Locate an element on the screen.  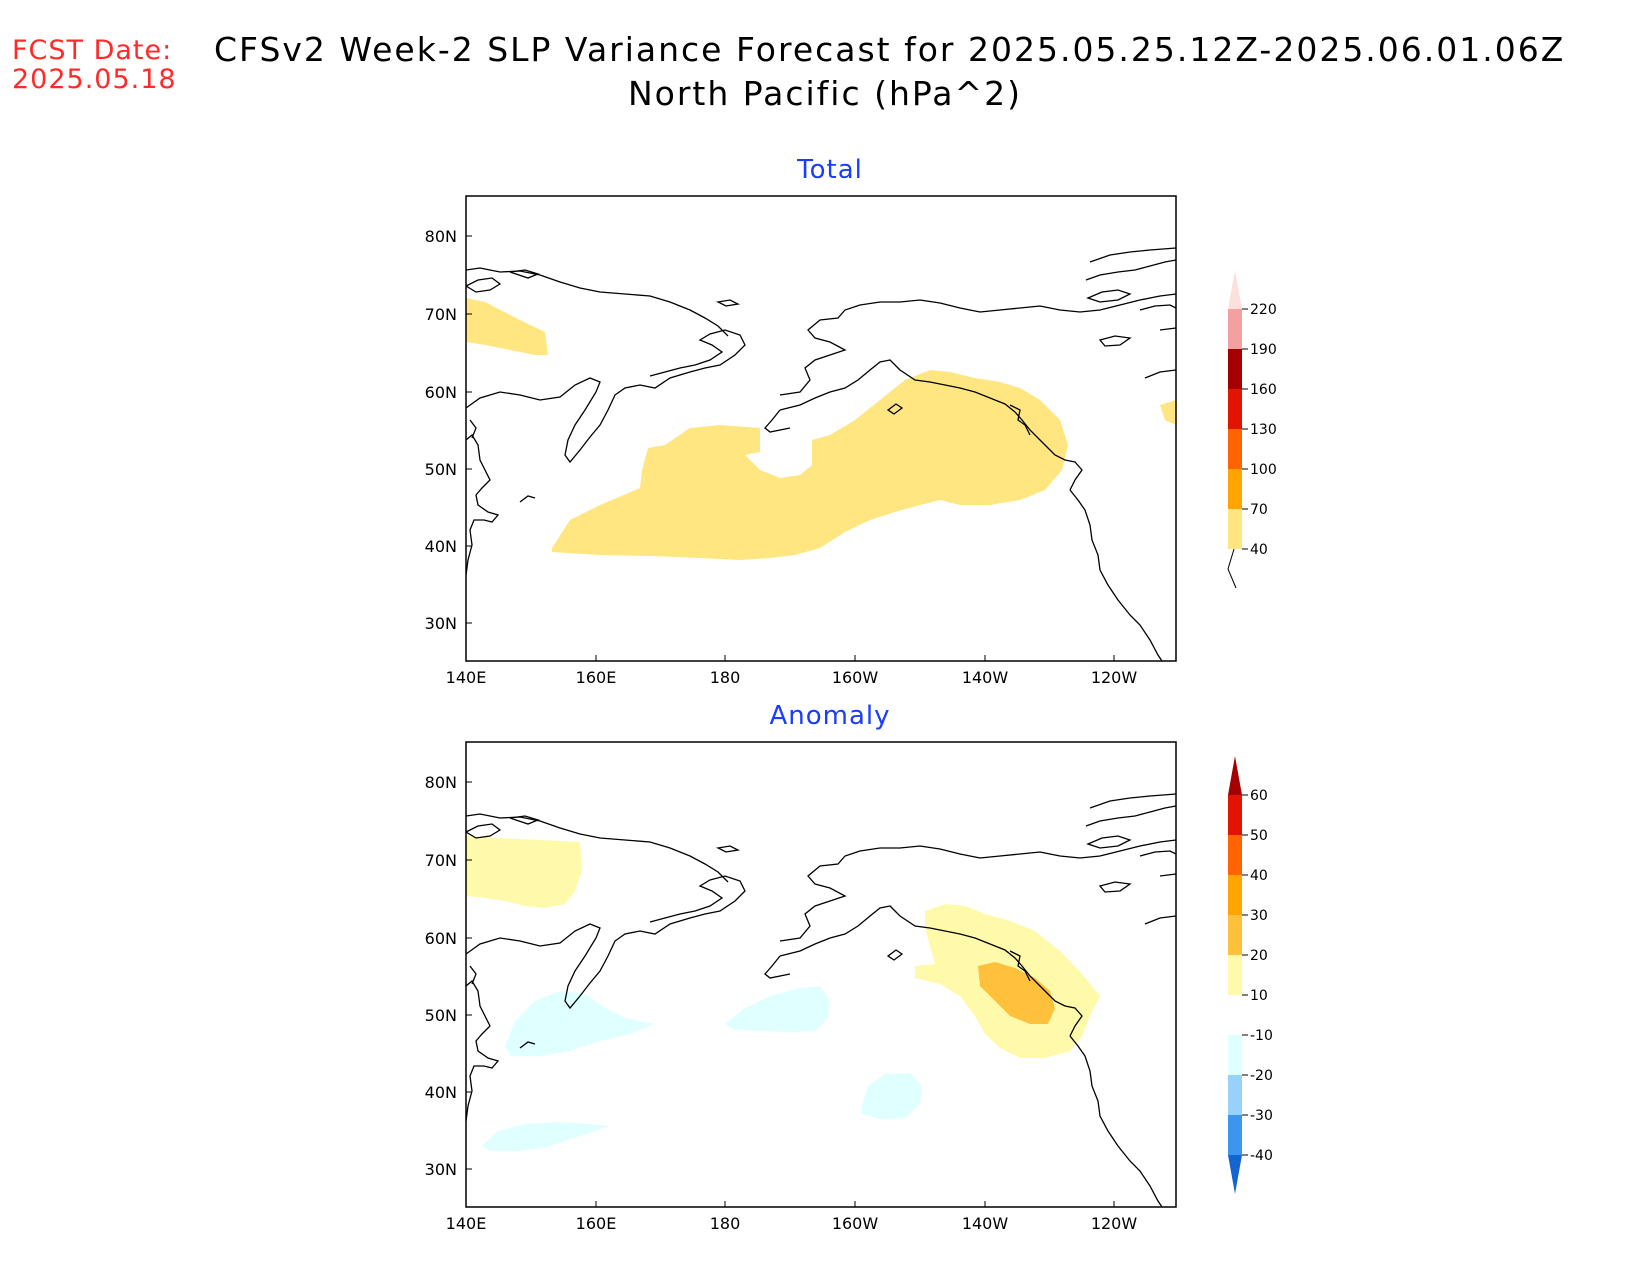
anom-xtick-140e: 140E is located at coordinates (466, 1223).